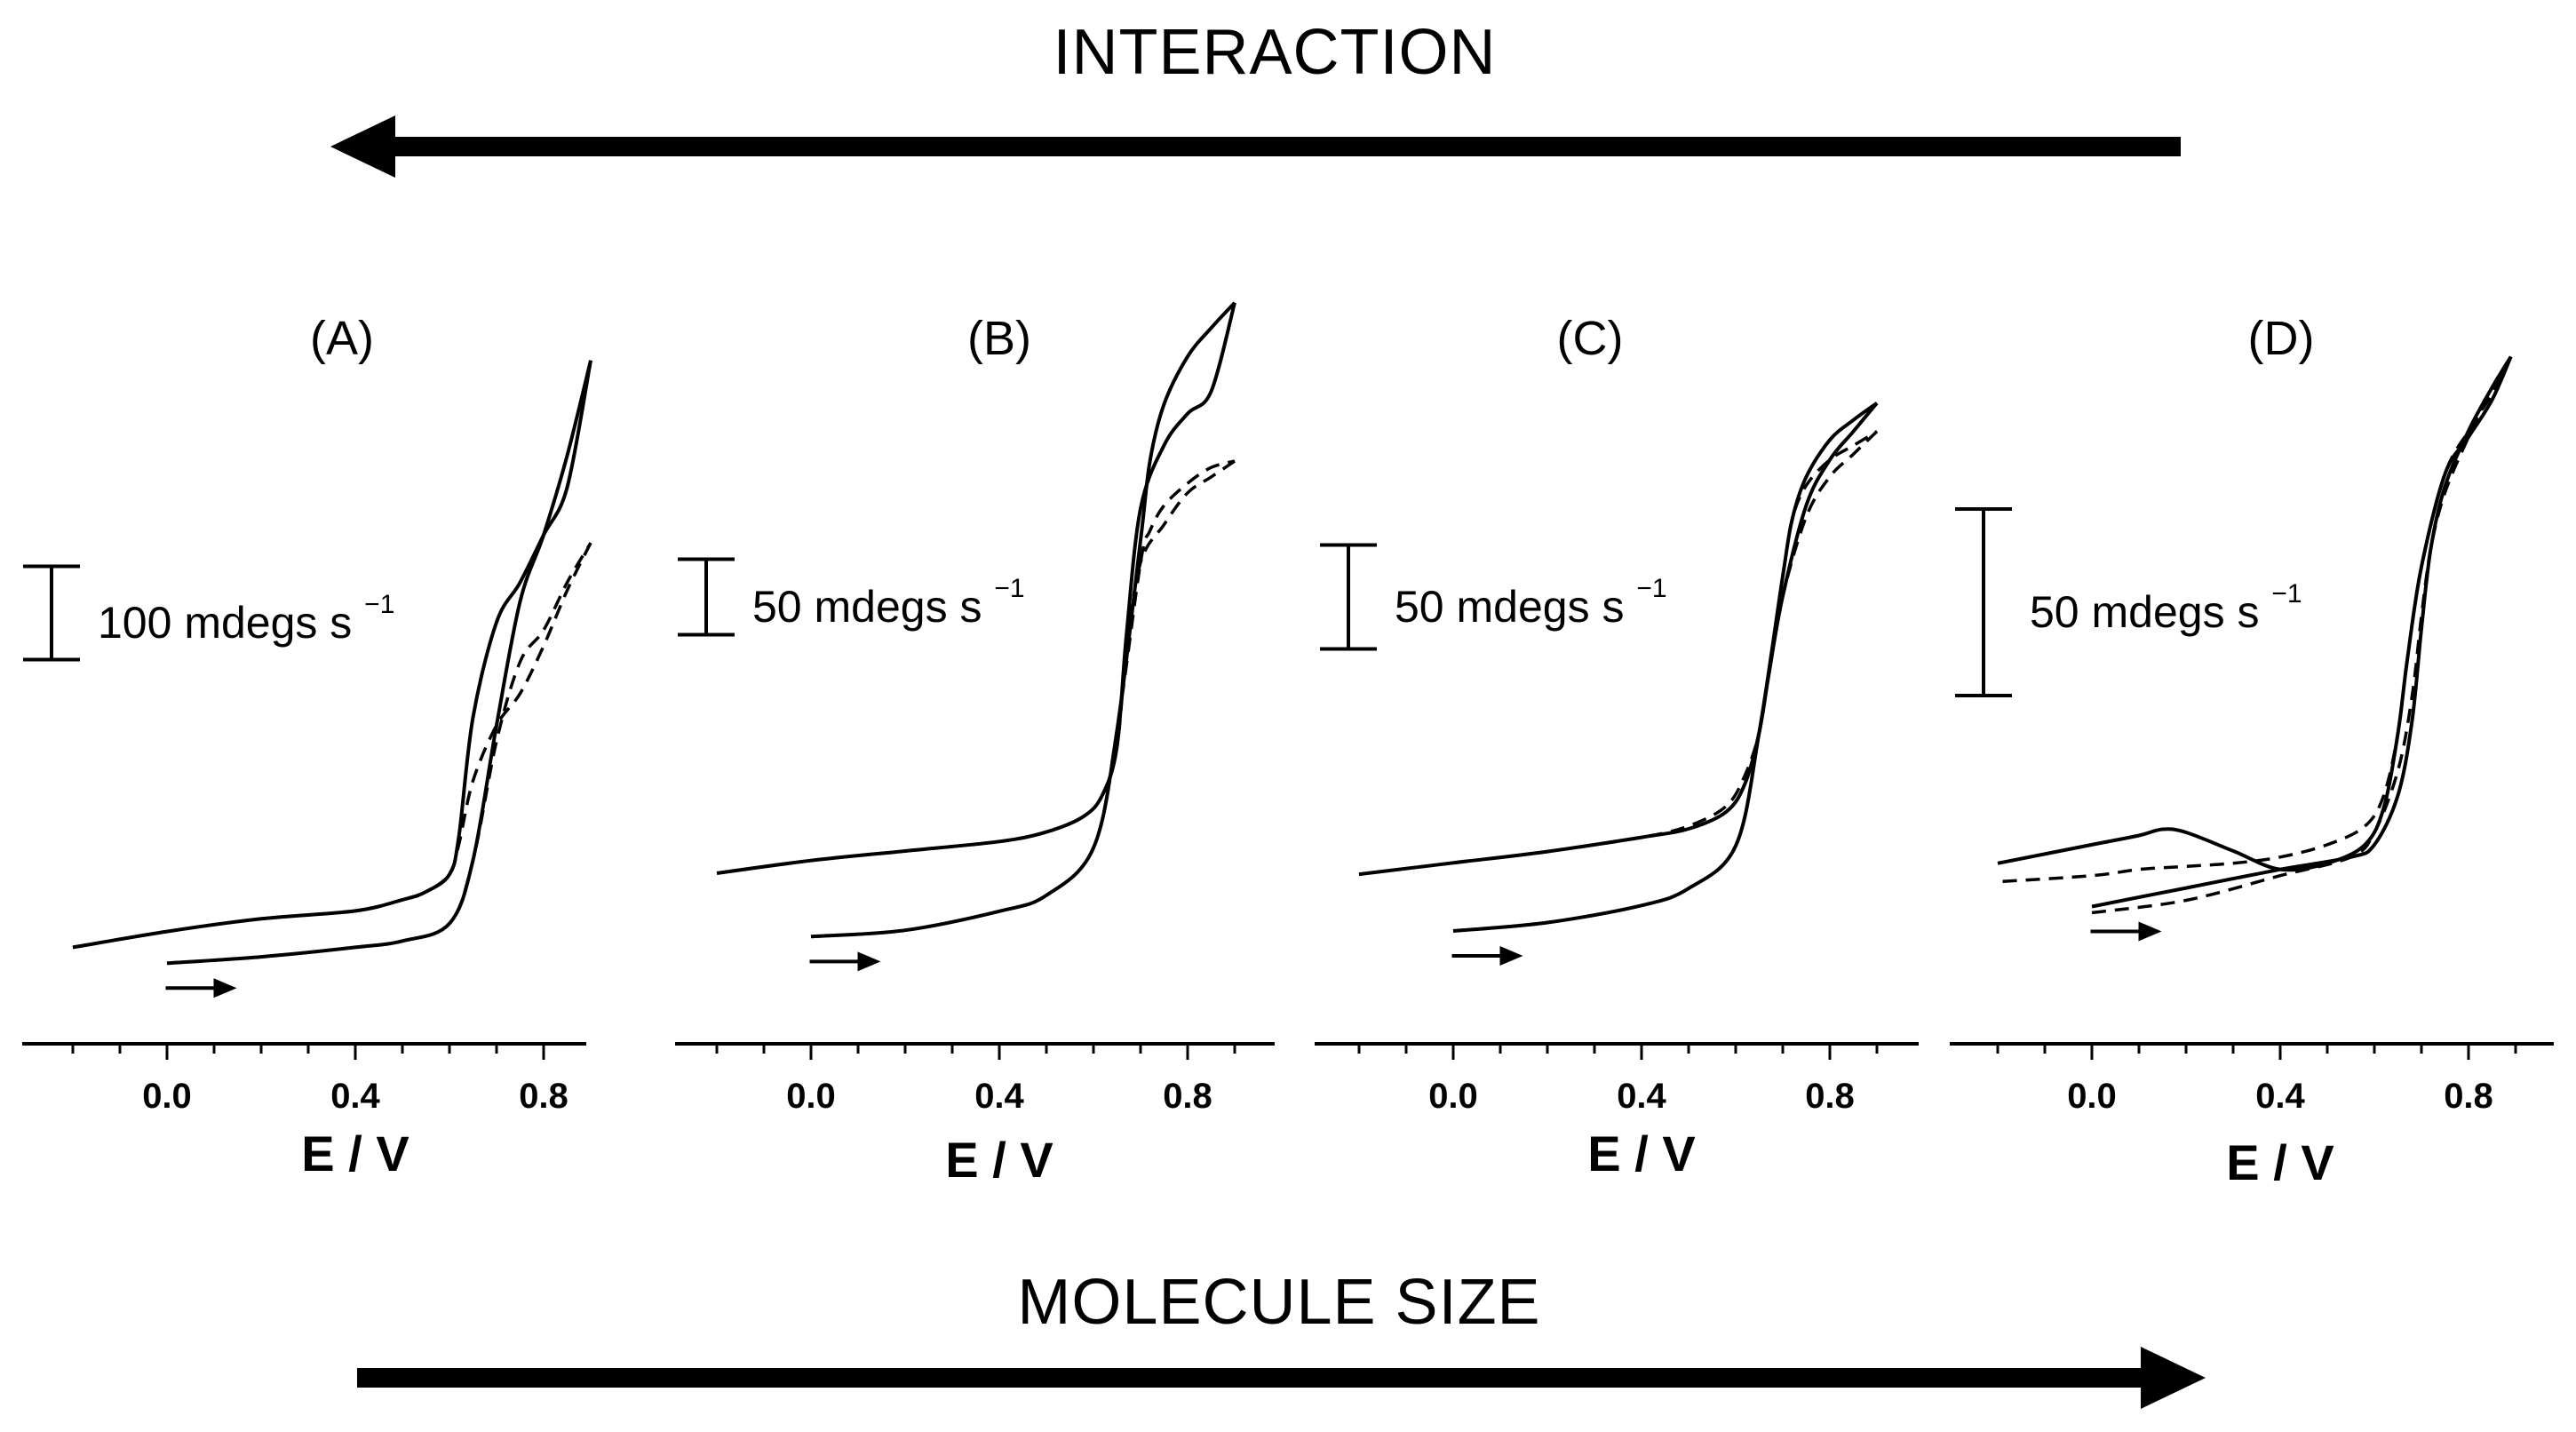 The height and width of the screenshot is (1432, 2576). I want to click on panel-d: (D) 0.0 0.4 0.8 E / V 50 mdegs s −1, so click(2252, 751).